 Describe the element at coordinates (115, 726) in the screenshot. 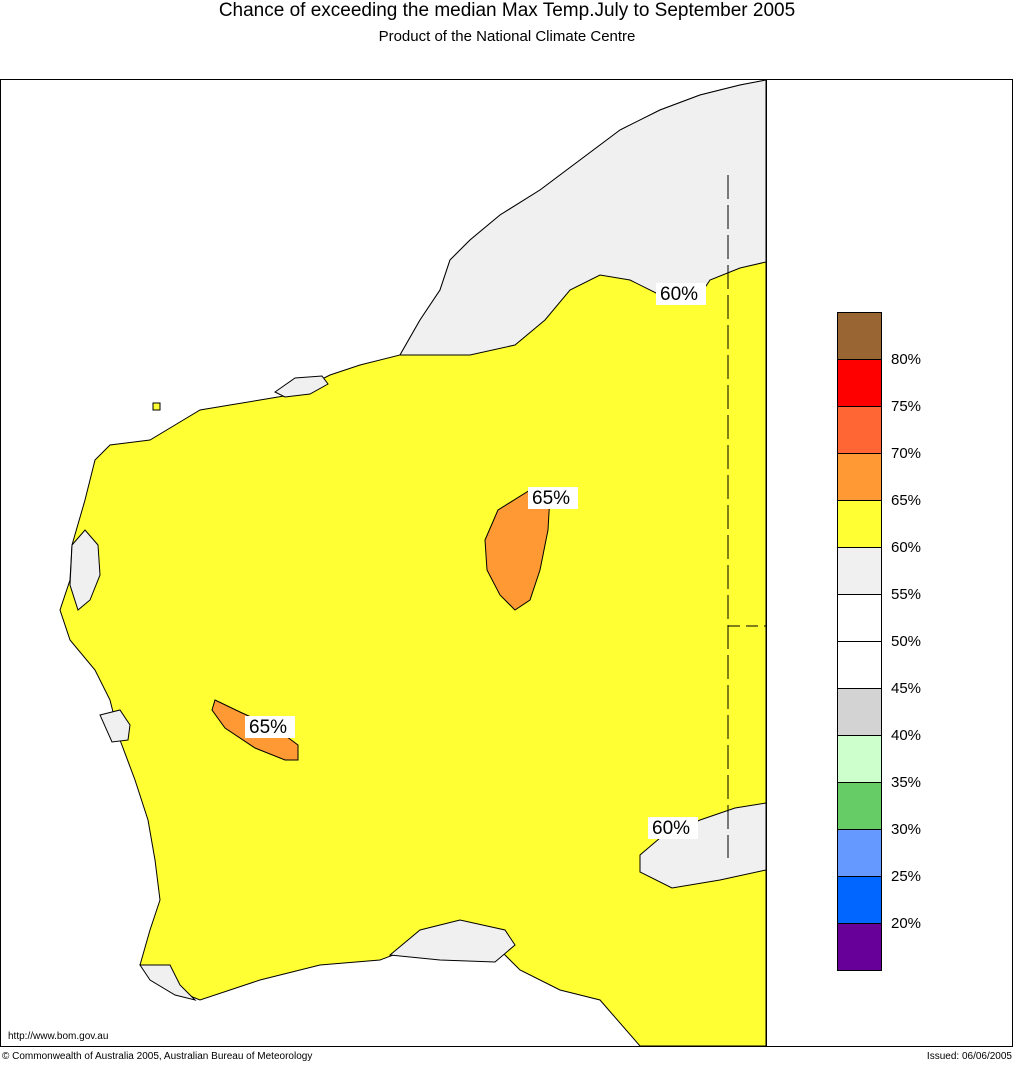

I see `region-55-60-westcoast` at that location.